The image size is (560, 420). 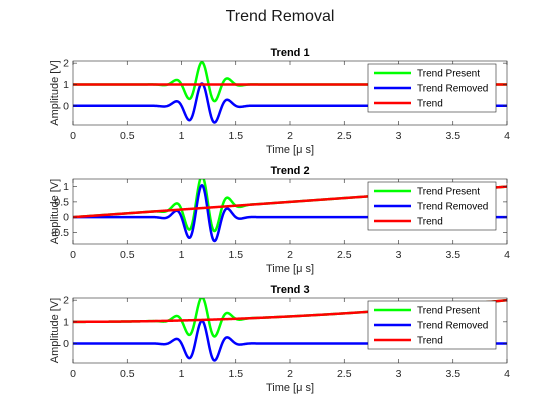 What do you see at coordinates (289, 171) in the screenshot?
I see `panel-title: Trend 2` at bounding box center [289, 171].